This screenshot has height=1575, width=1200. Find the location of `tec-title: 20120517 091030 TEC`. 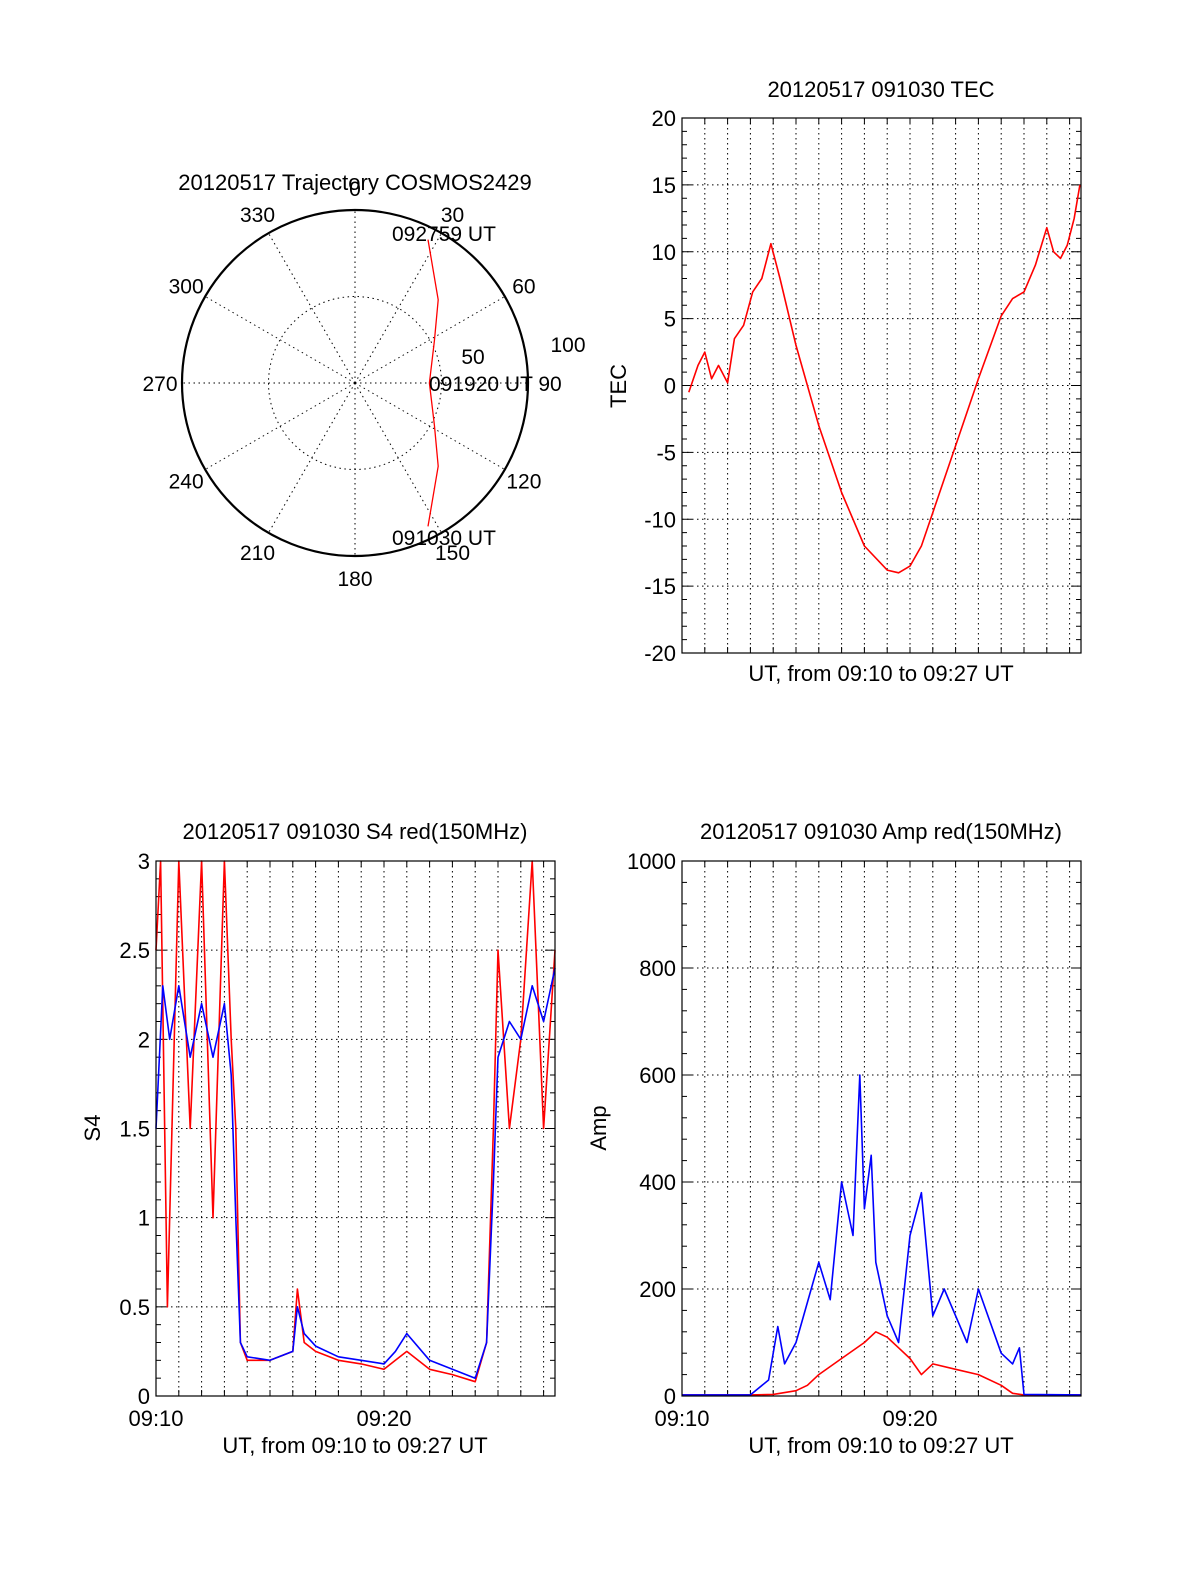

tec-title: 20120517 091030 TEC is located at coordinates (880, 89).